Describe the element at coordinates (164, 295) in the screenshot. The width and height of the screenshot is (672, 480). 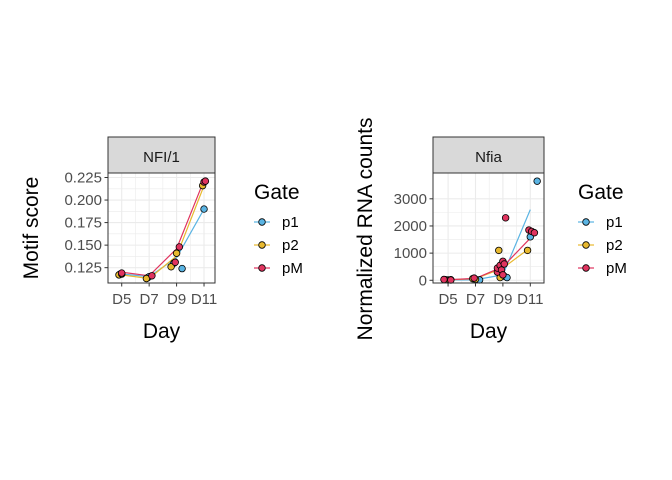
I see `x-ticks-nfi1: D5 D7 D9 D11` at that location.